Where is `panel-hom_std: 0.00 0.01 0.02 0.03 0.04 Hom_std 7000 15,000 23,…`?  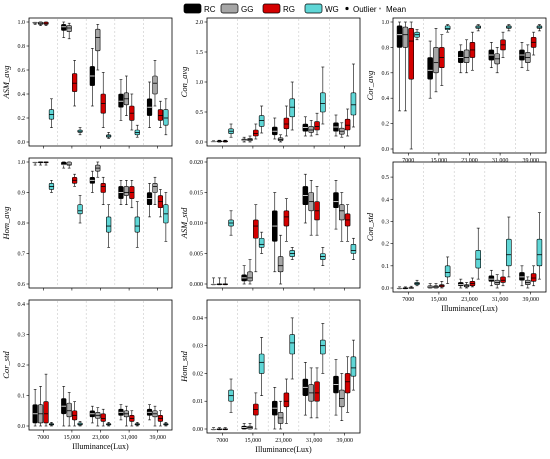
panel-hom_std: 0.00 0.01 0.02 0.03 0.04 Hom_std 7000 15,000 23,… is located at coordinates (270, 376).